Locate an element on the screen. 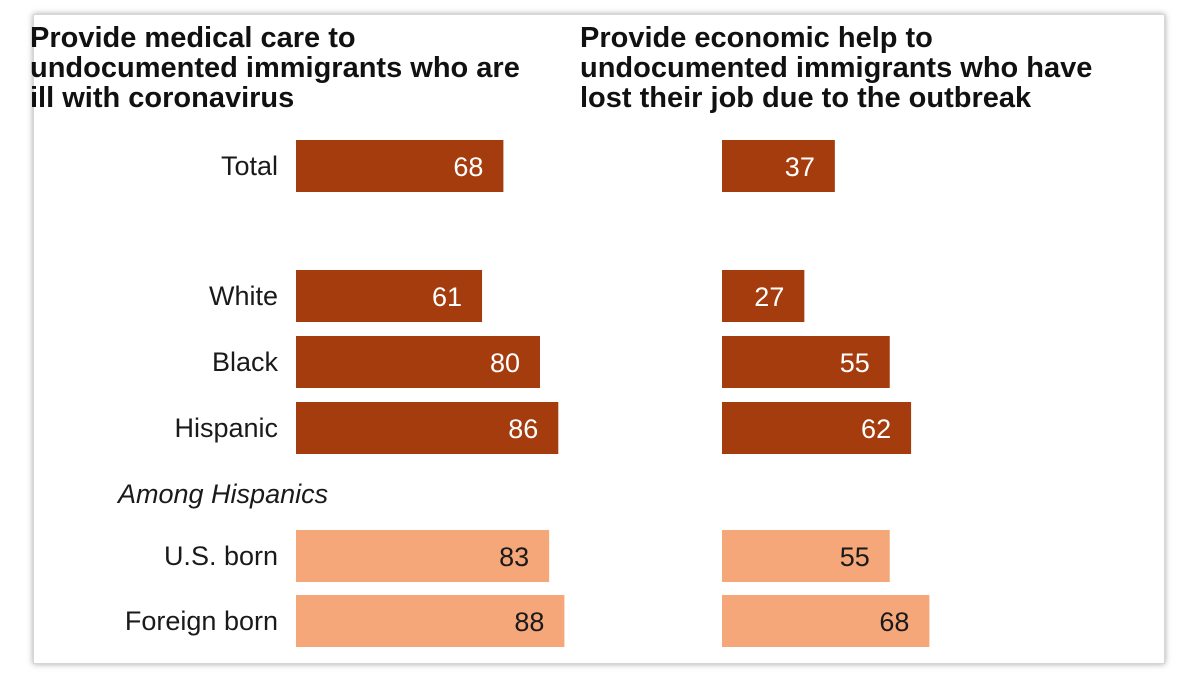  value-label-panel2-foreign-born: 68 is located at coordinates (894, 622).